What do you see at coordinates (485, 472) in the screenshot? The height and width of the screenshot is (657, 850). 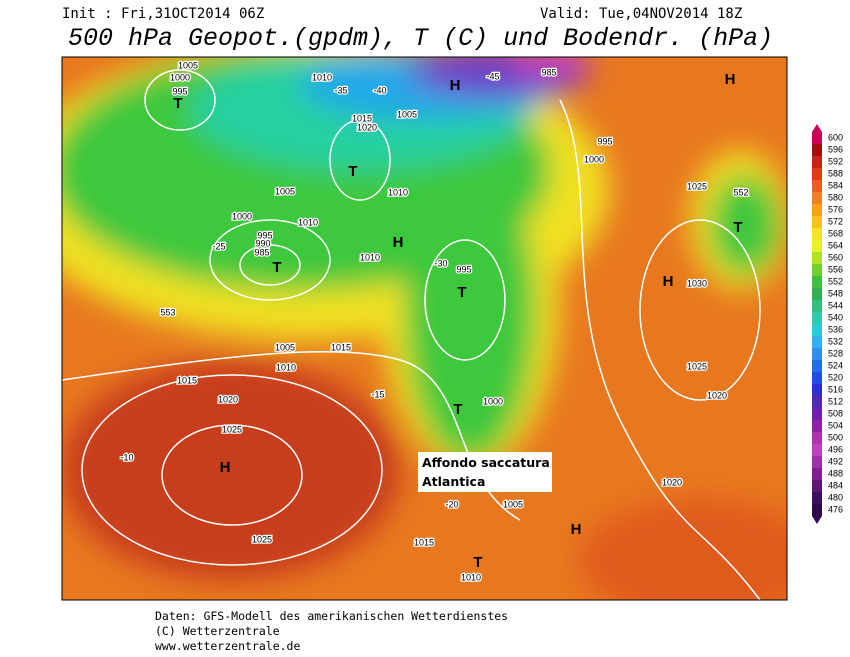 I see `annotation-box` at bounding box center [485, 472].